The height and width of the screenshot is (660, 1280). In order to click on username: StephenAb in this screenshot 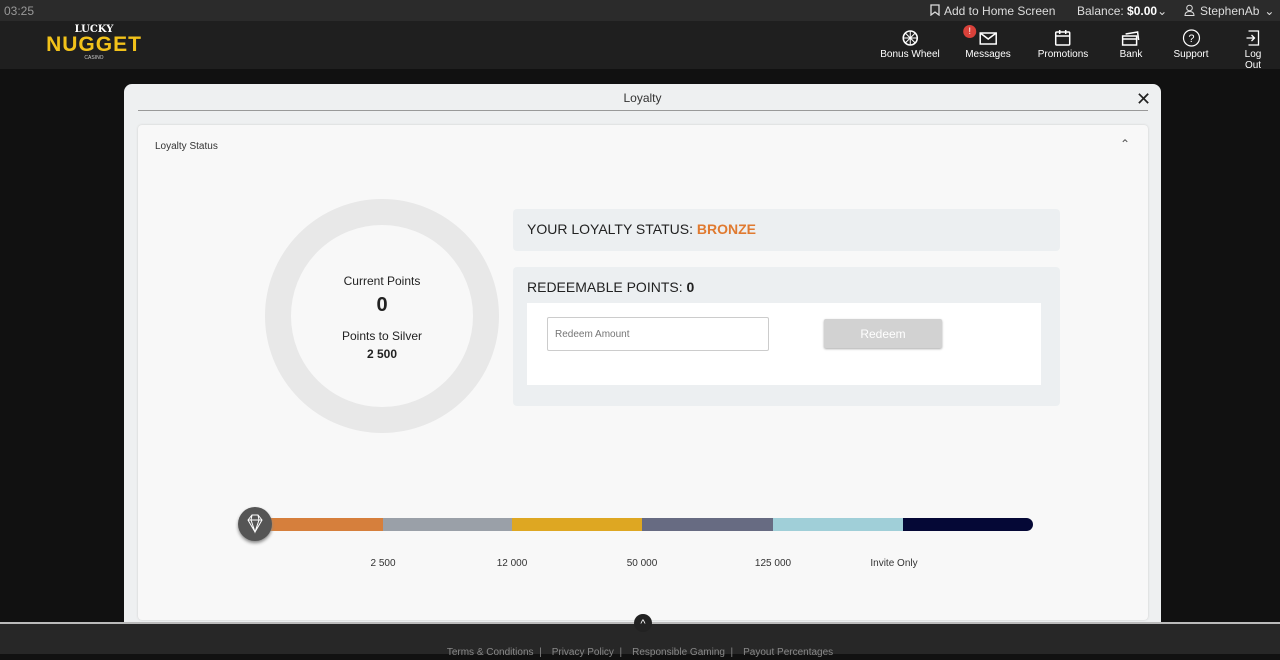, I will do `click(1230, 11)`.